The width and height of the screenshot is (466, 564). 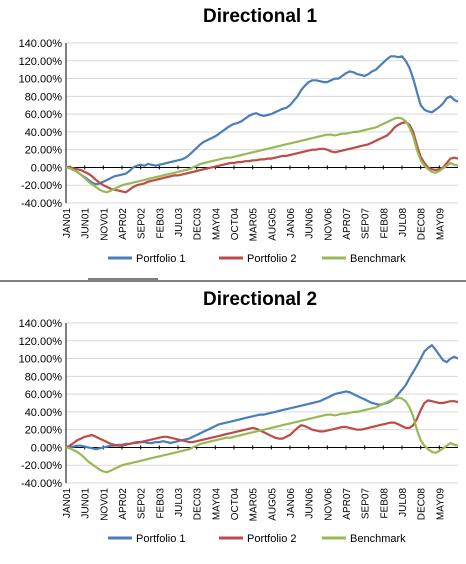 I want to click on chart-title: Directional 2, so click(x=260, y=299).